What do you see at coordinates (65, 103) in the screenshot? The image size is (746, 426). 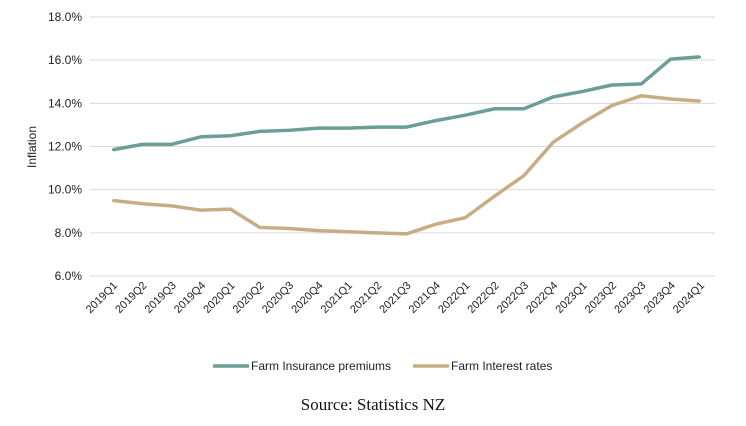 I see `y-tick-label: 14.0%` at bounding box center [65, 103].